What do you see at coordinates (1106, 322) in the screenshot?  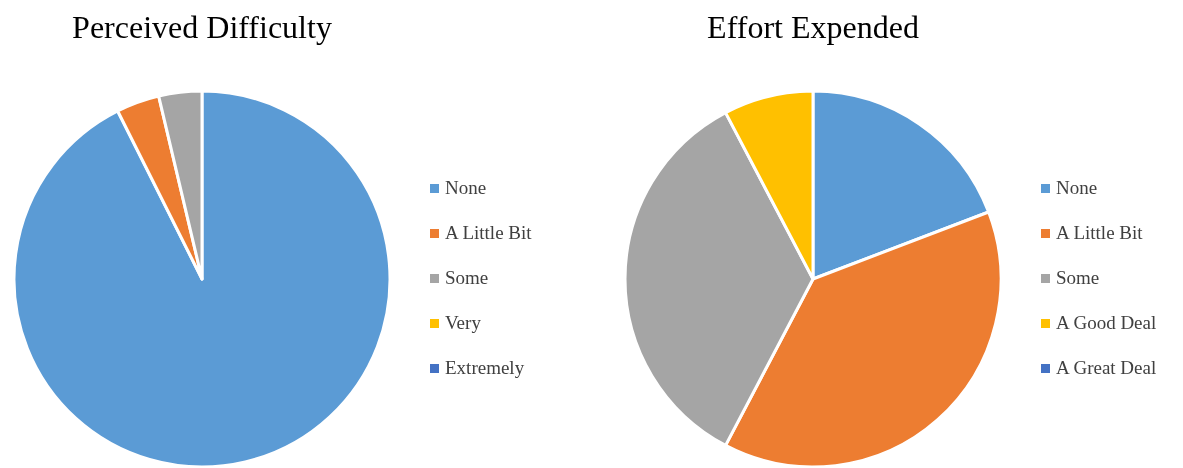 I see `legend-label: A Good Deal` at bounding box center [1106, 322].